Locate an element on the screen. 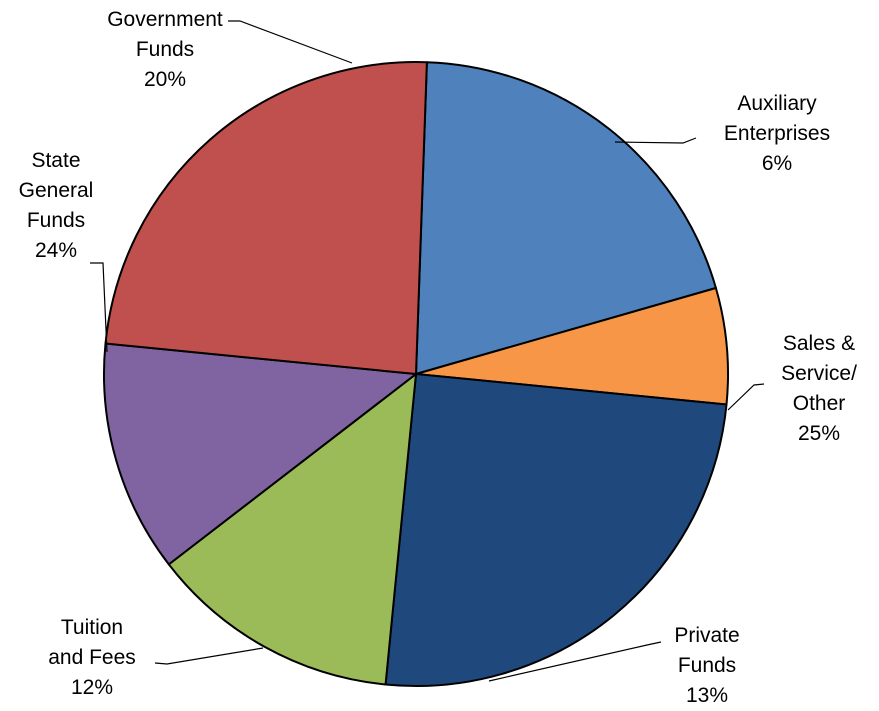  slice-label-sales-service-other: Sales & Service/Other 25% is located at coordinates (819, 388).